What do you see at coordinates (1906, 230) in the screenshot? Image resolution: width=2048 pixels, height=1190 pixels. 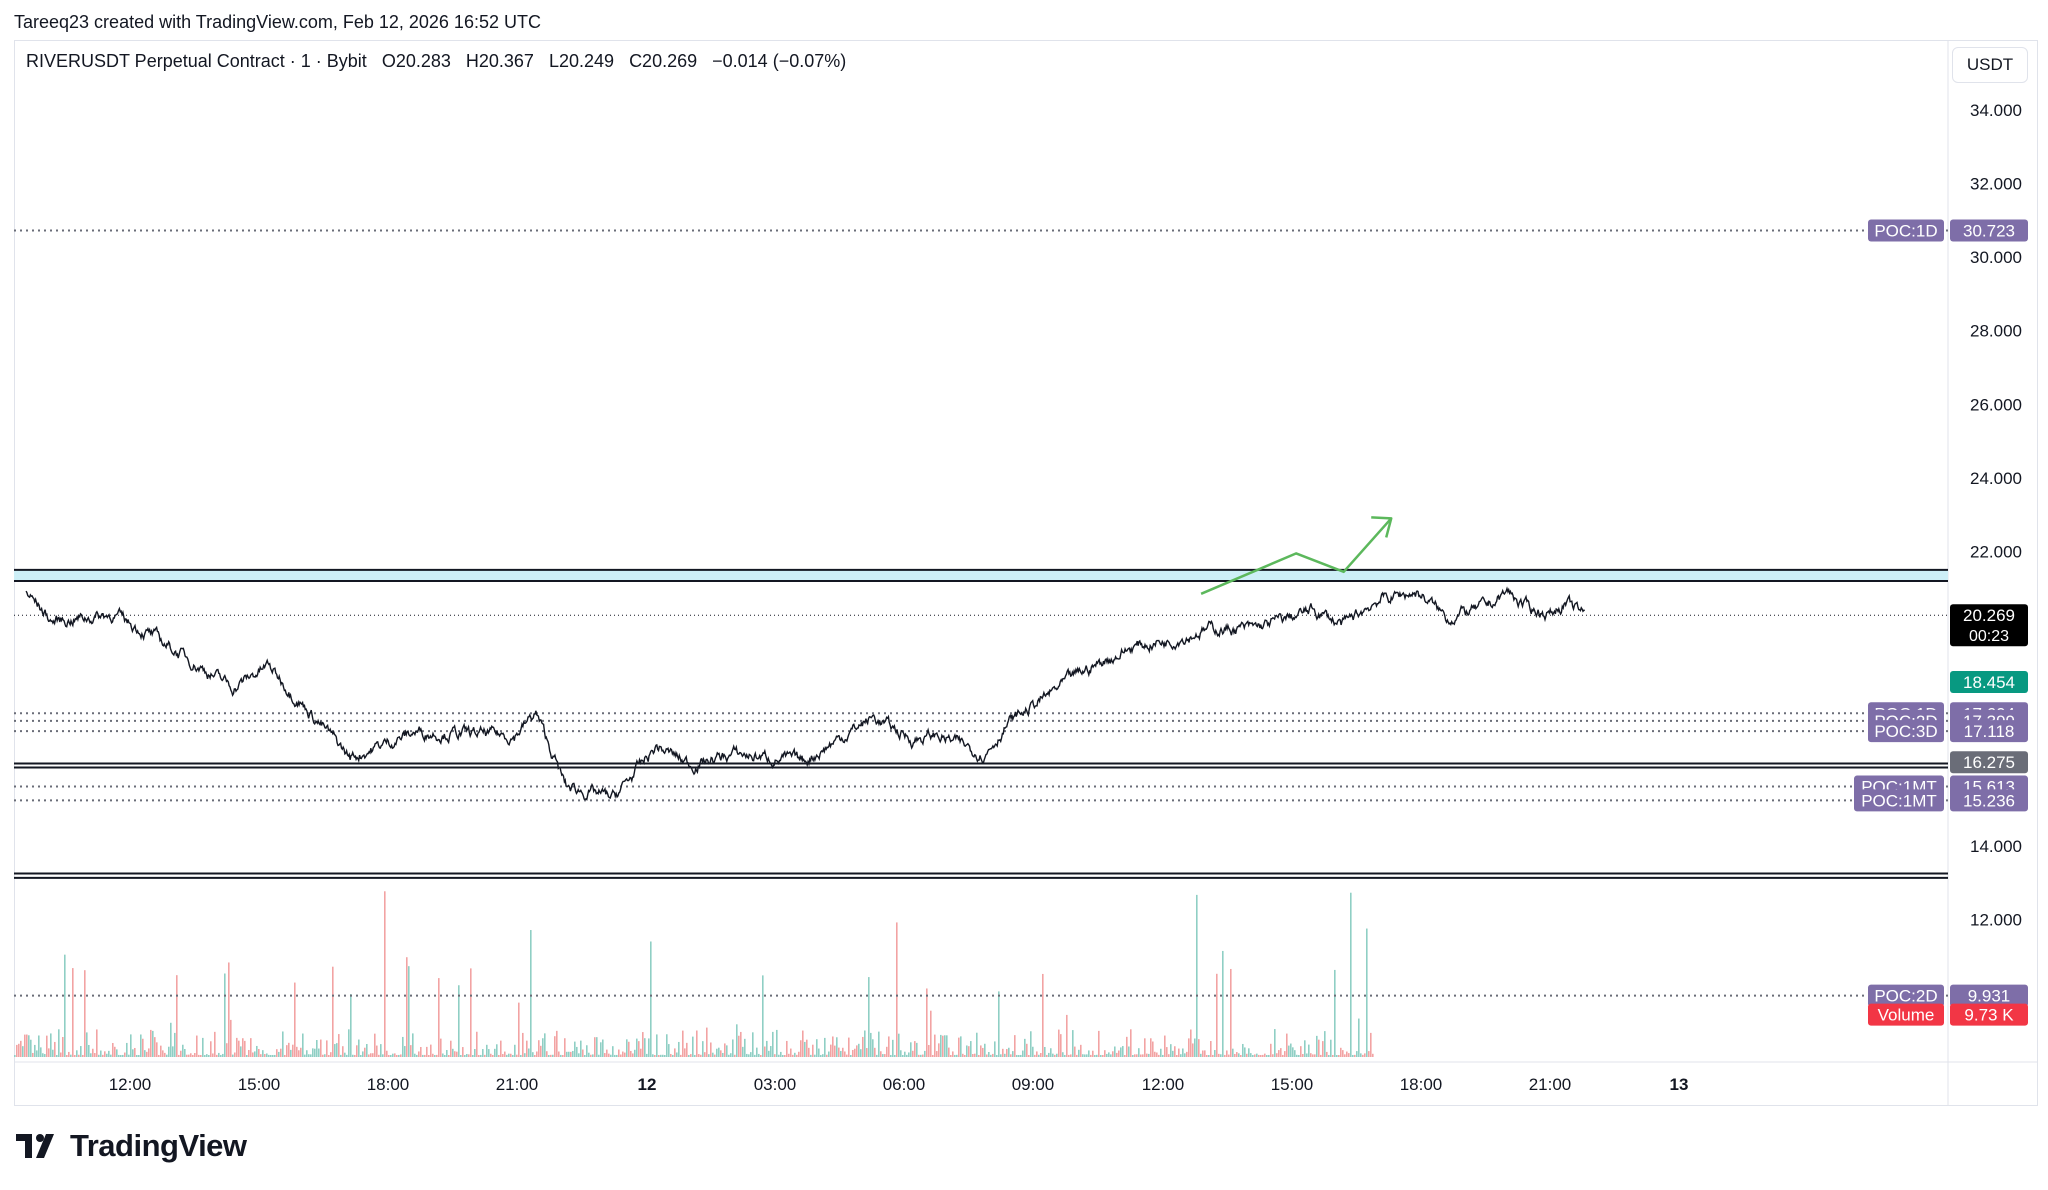 I see `poc-label-badge: POC:1D` at bounding box center [1906, 230].